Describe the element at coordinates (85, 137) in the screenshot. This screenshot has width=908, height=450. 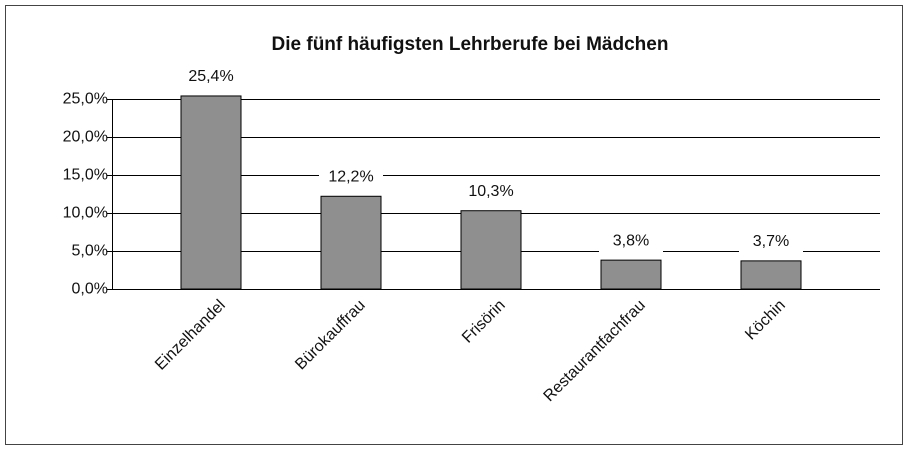
I see `y-tick-label: 20,0%` at that location.